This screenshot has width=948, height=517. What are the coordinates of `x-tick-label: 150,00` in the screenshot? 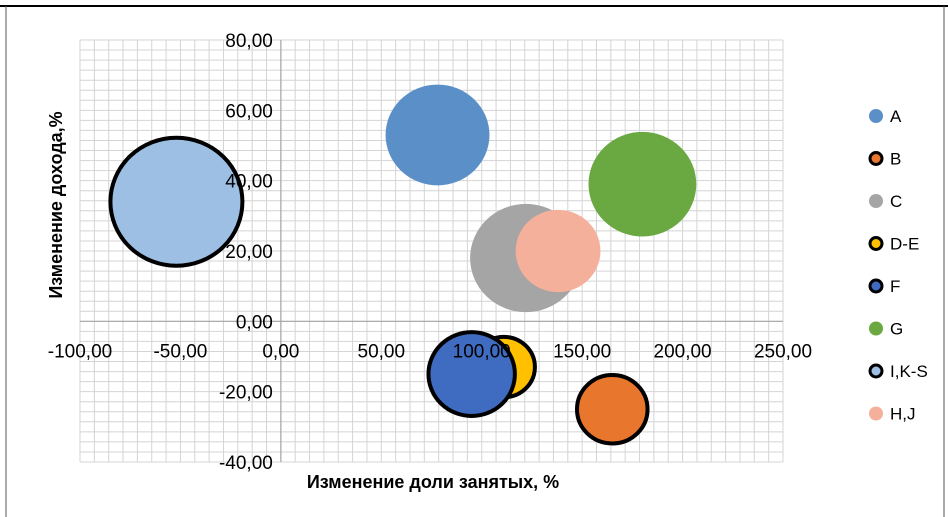 It's located at (582, 351).